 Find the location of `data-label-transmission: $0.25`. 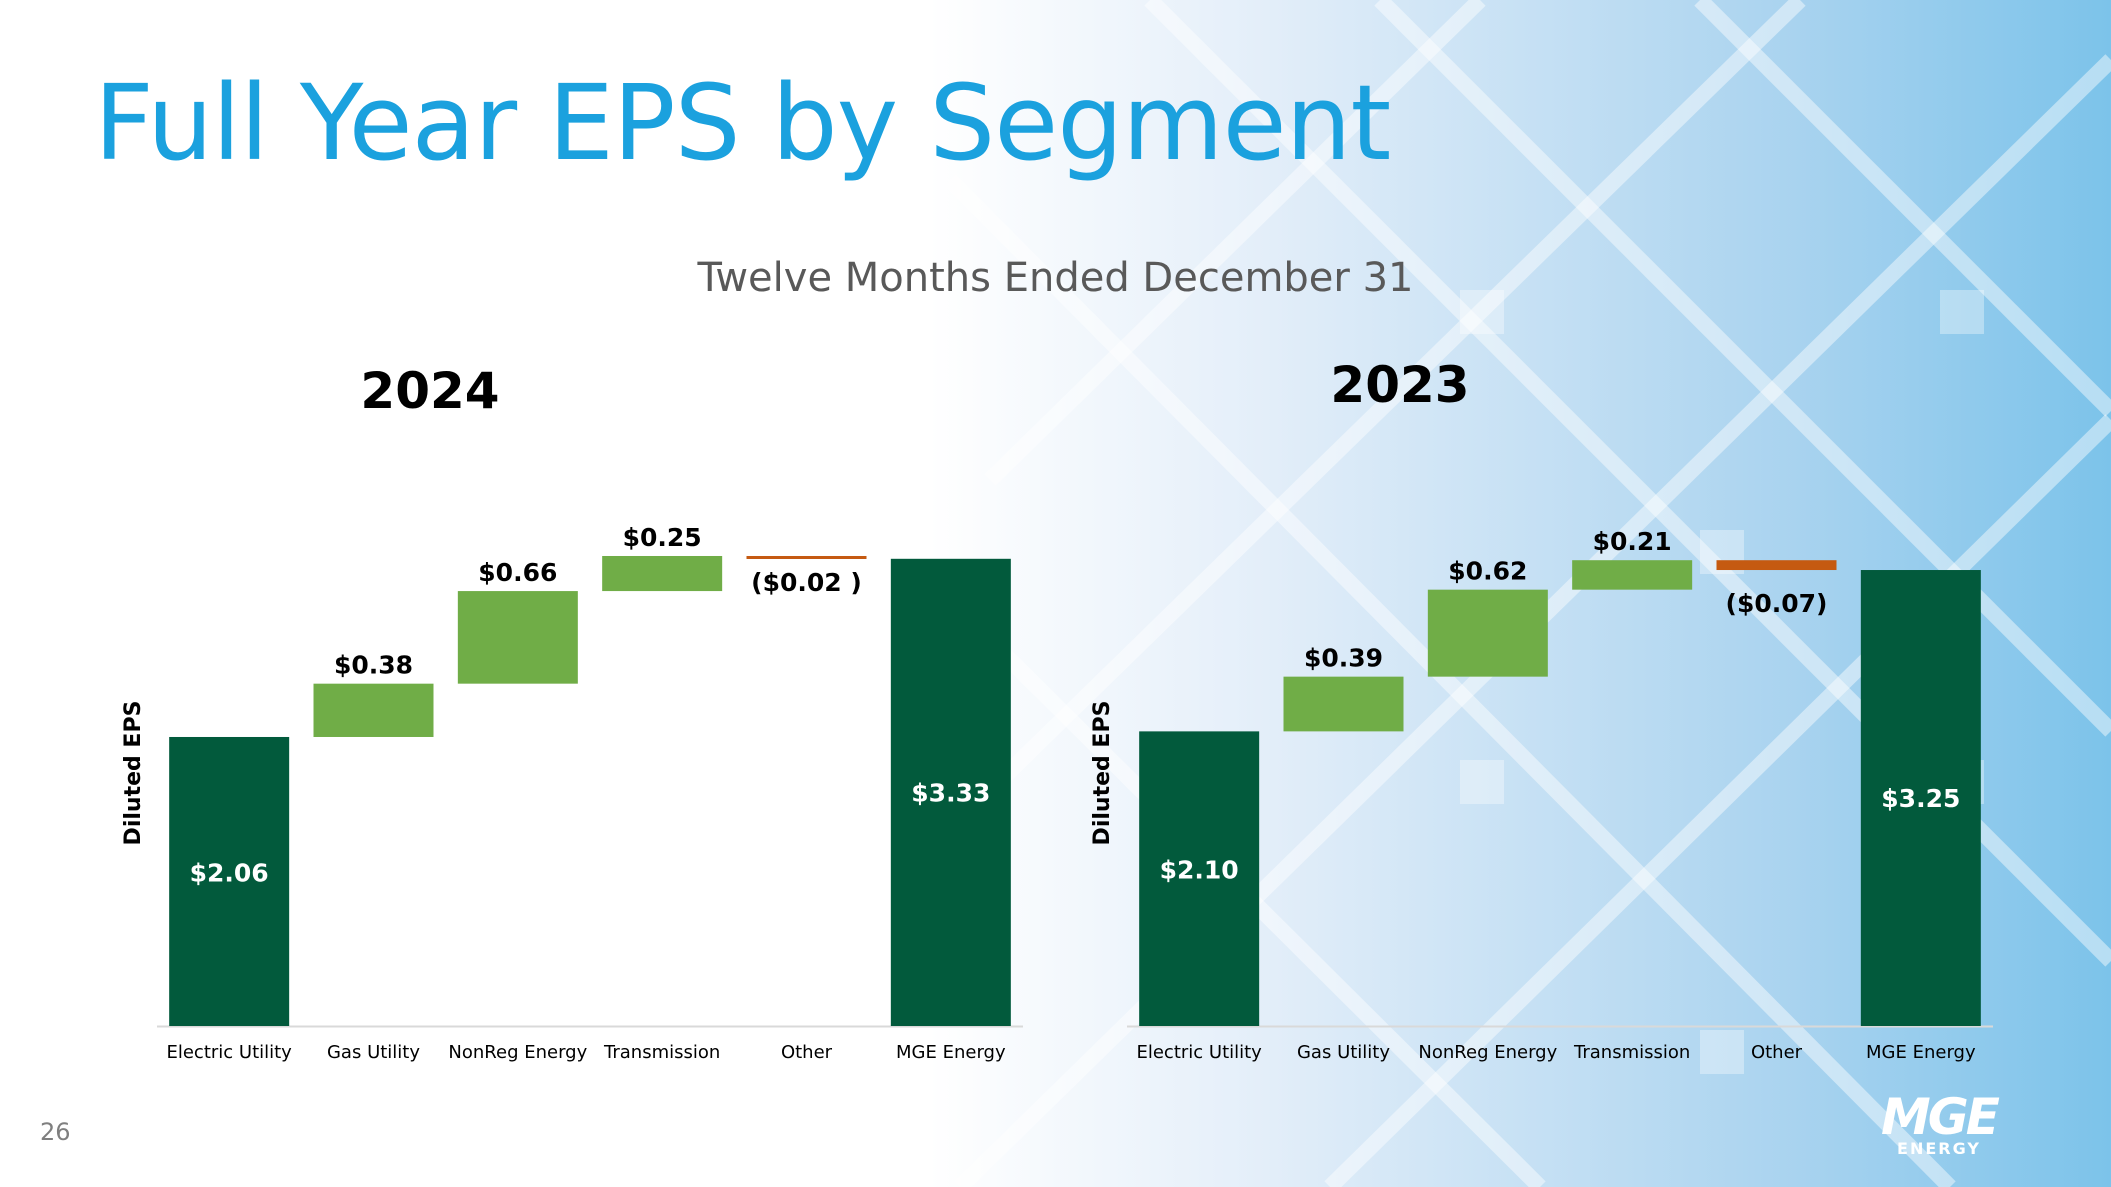

data-label-transmission: $0.25 is located at coordinates (662, 537).